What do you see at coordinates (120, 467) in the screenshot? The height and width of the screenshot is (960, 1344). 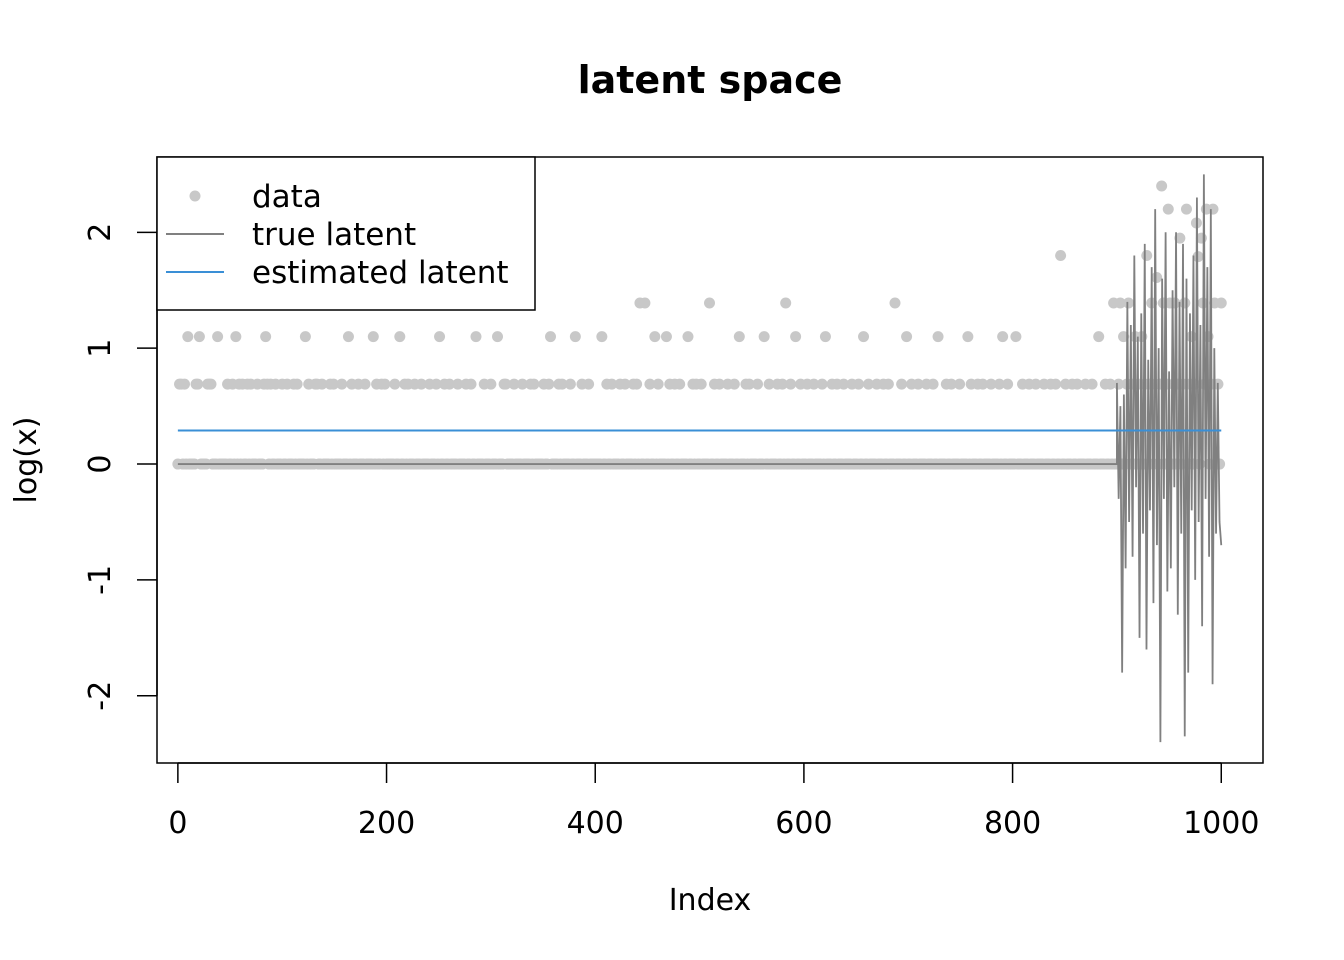 I see `y-axis: -2 -1 0 1 2` at bounding box center [120, 467].